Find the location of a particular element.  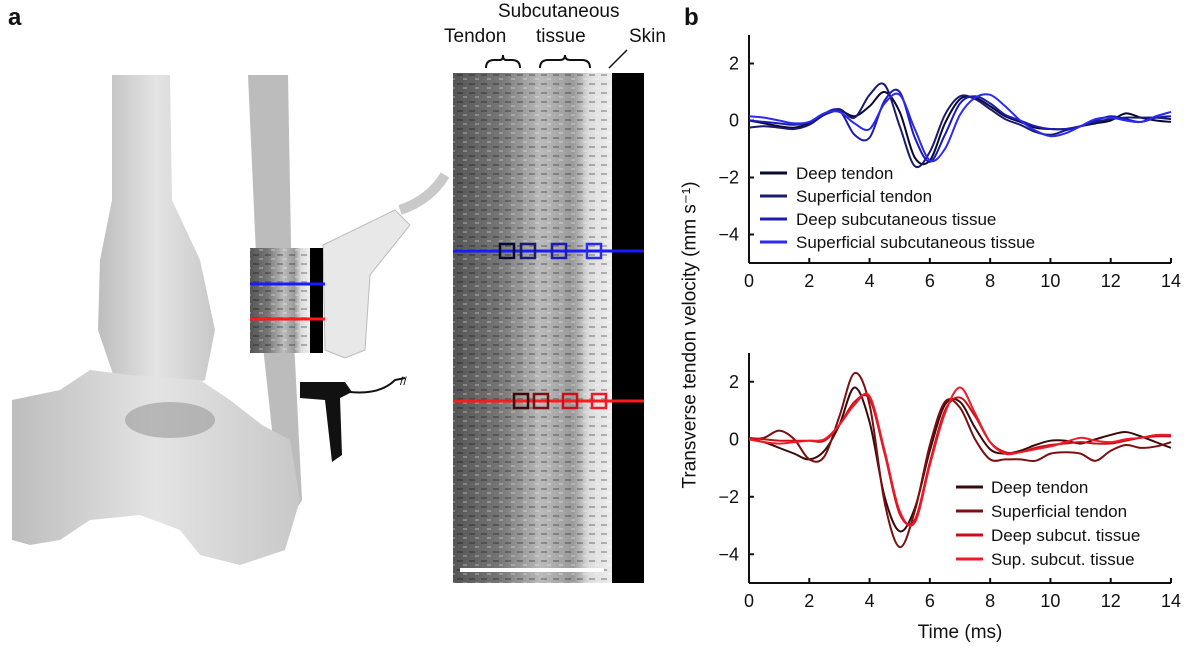

subcutaneous-label-line2: tissue is located at coordinates (561, 36).